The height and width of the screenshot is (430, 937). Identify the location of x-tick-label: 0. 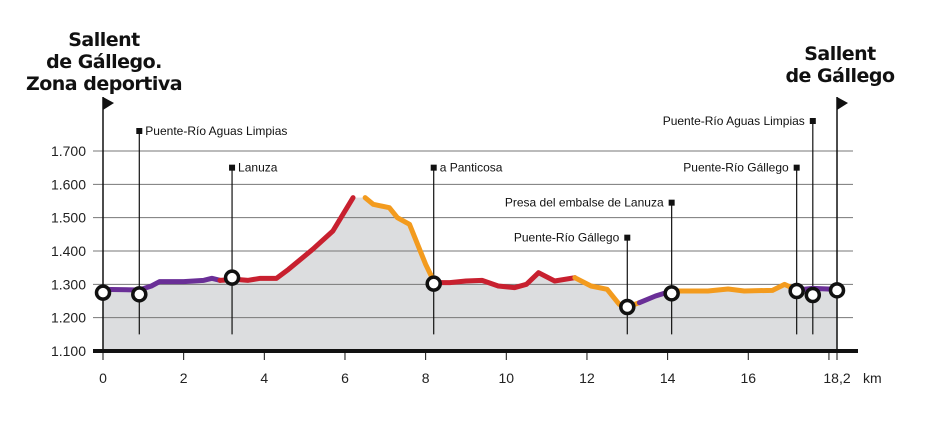
(103, 378).